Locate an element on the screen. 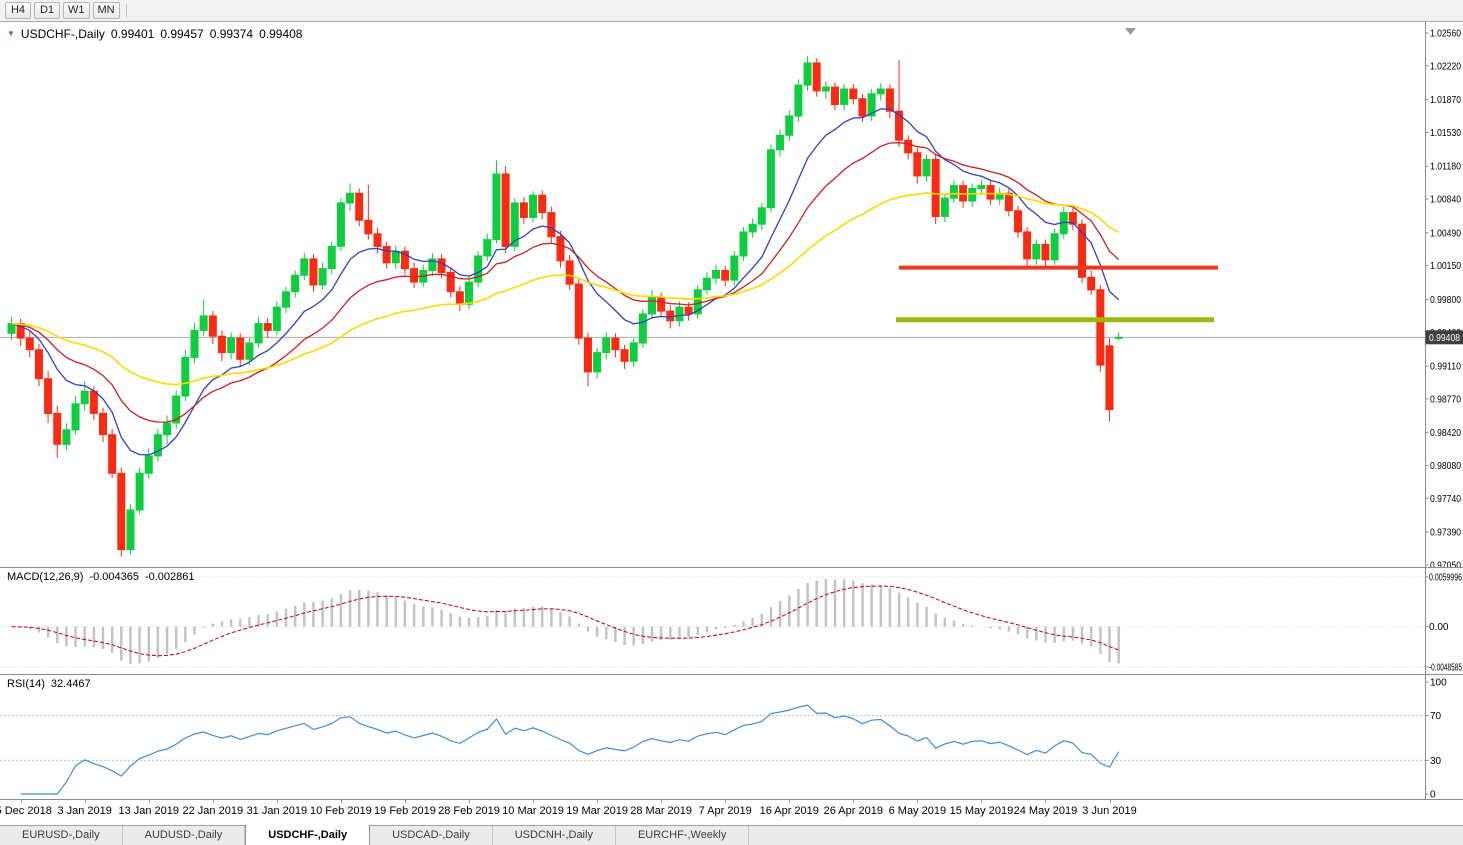 This screenshot has height=845, width=1463. tab-eurchf-weekly: EURCHF-,Weekly is located at coordinates (683, 835).